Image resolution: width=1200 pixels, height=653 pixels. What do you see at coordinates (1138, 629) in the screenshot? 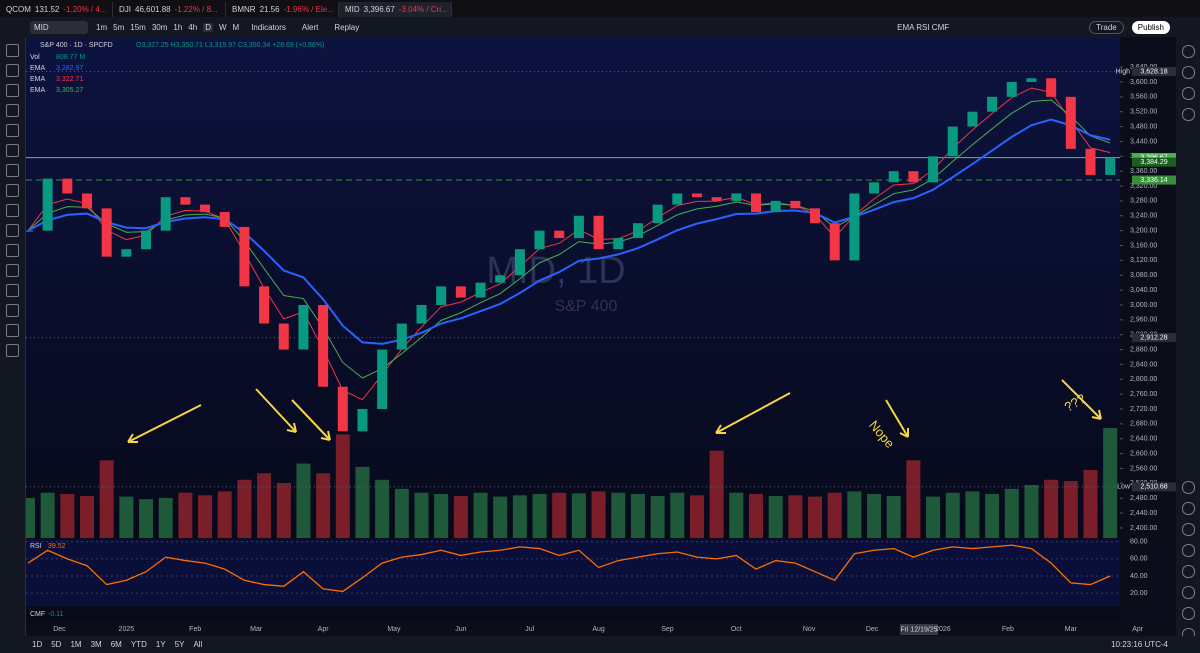
I see `x-tick-label: Apr` at bounding box center [1138, 629].